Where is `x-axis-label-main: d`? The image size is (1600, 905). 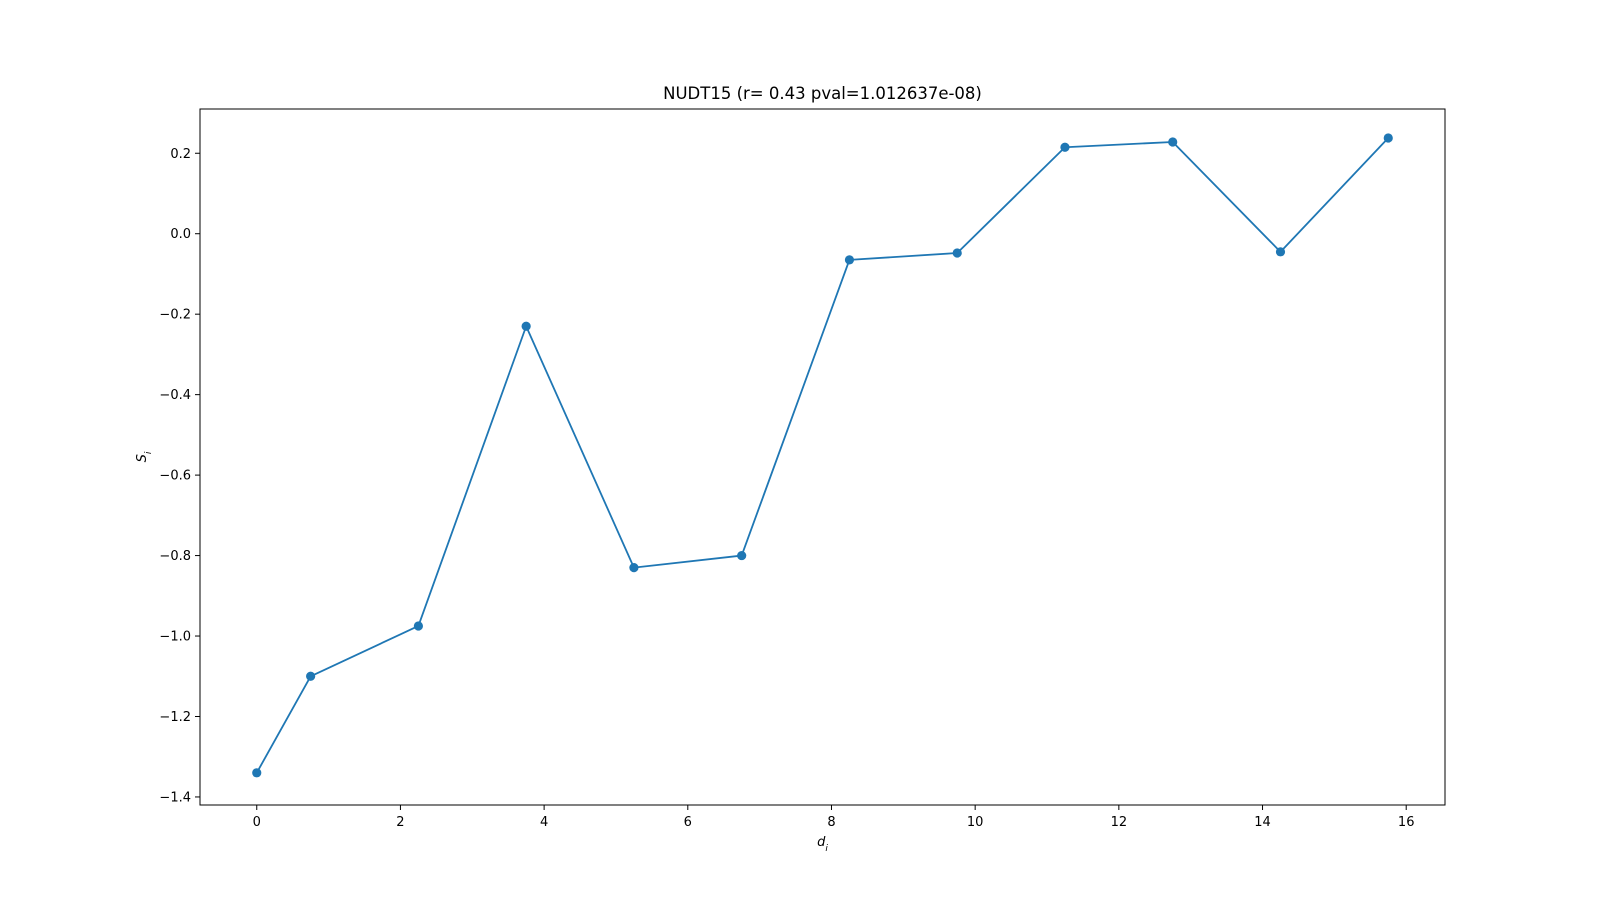
x-axis-label-main: d is located at coordinates (821, 842).